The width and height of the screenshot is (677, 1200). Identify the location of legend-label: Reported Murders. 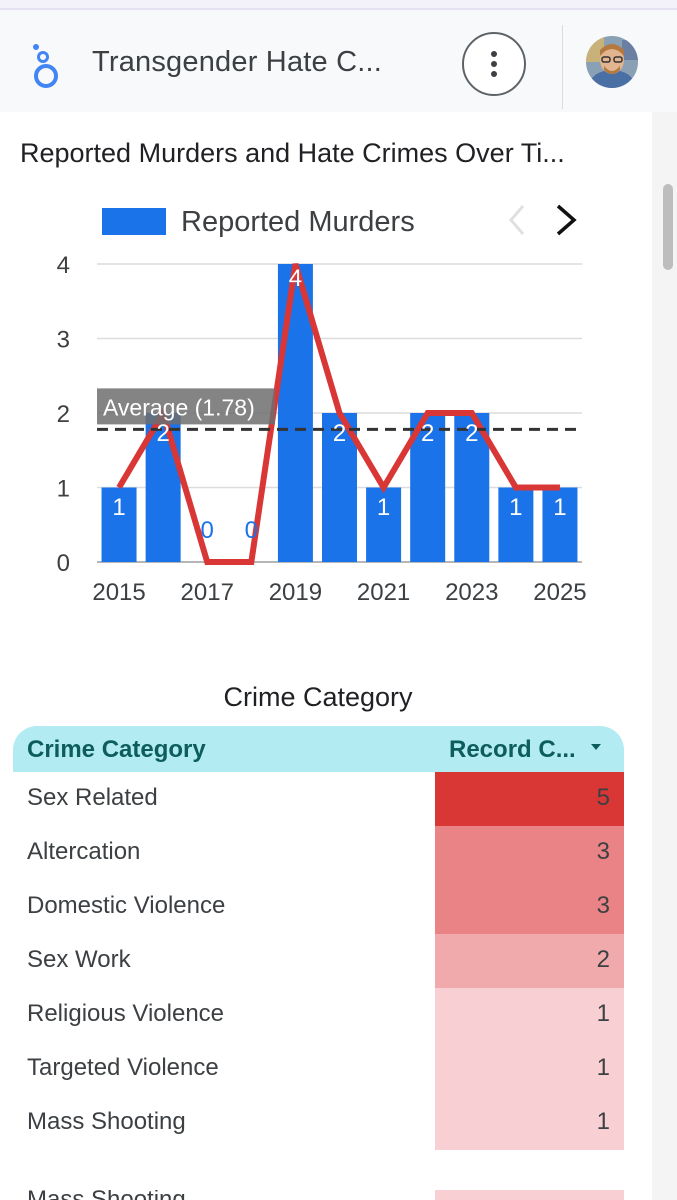
(298, 222).